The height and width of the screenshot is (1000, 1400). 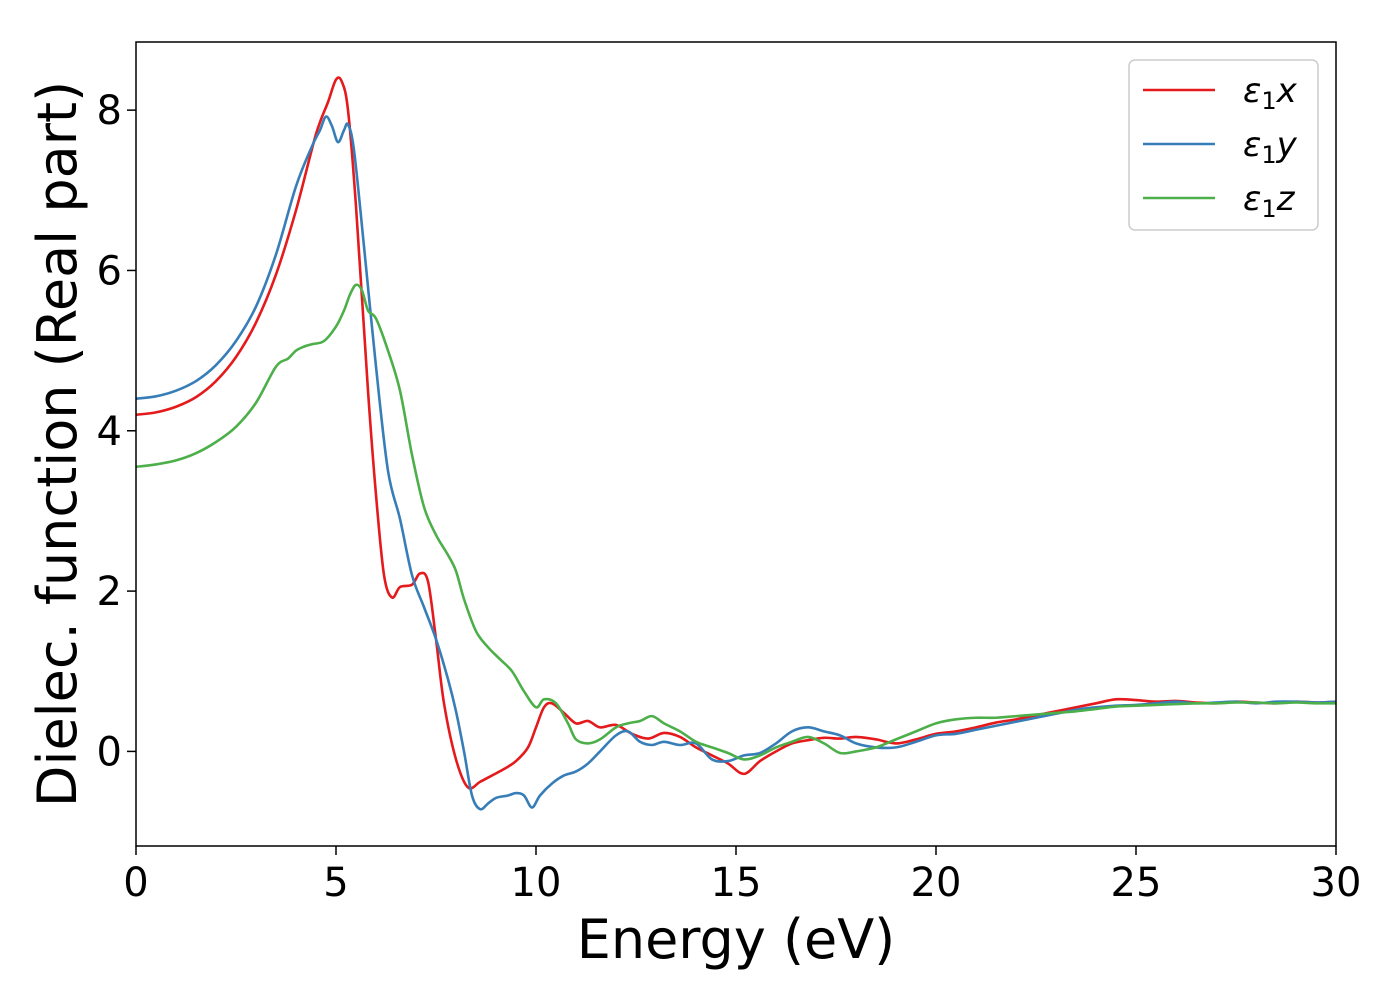 I want to click on x-tick-label: 0, so click(x=135, y=883).